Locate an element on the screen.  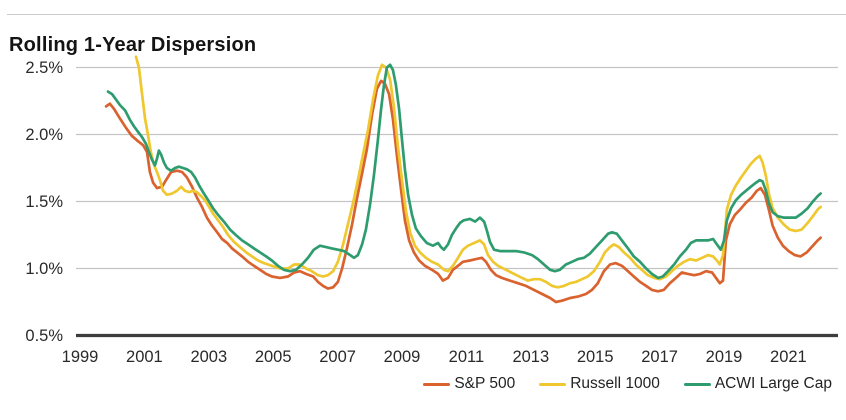
x-tick-label-2011: 2011 is located at coordinates (466, 357).